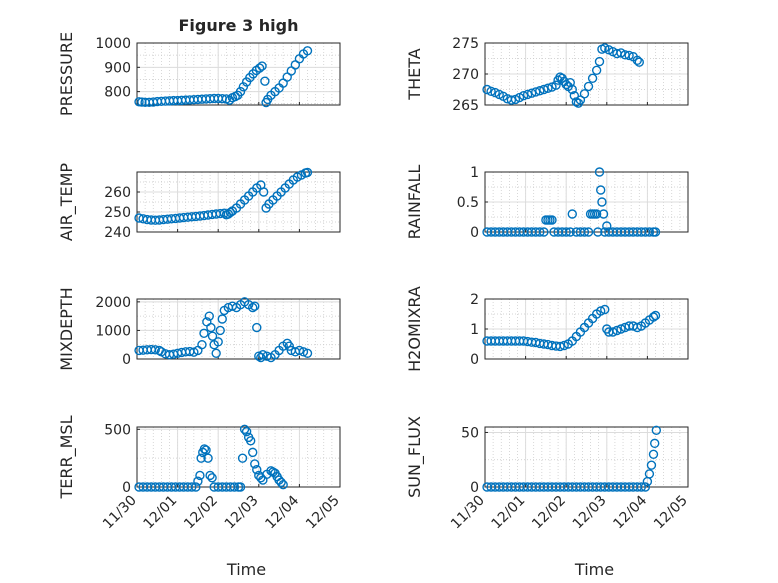 This screenshot has height=583, width=778. Describe the element at coordinates (117, 68) in the screenshot. I see `y-tick-label: 900` at that location.